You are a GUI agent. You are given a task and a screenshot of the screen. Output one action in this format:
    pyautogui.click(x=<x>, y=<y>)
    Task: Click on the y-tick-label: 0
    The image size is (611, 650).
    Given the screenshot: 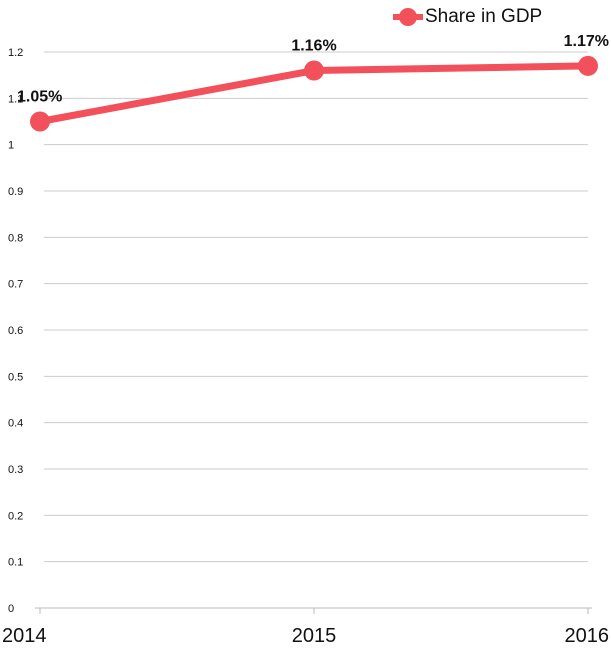 What is the action you would take?
    pyautogui.click(x=11, y=609)
    